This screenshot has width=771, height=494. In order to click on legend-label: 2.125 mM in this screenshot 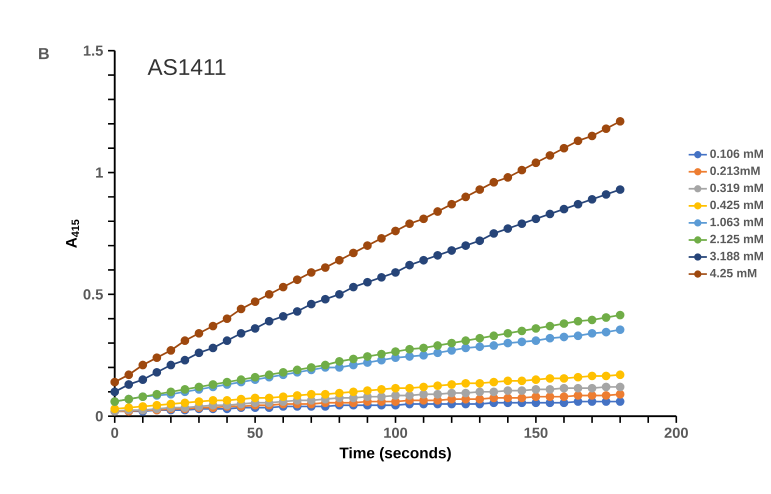, I will do `click(736, 239)`.